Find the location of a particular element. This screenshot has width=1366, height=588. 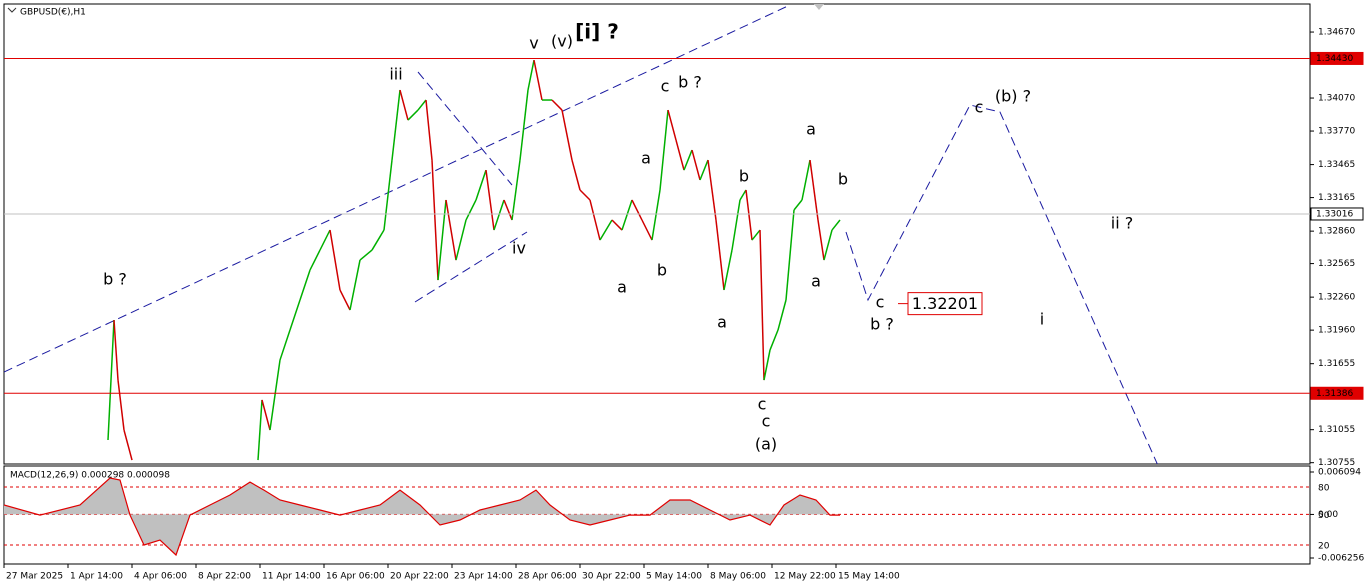

x-tick-label: 23 Apr 14:00 is located at coordinates (483, 577).